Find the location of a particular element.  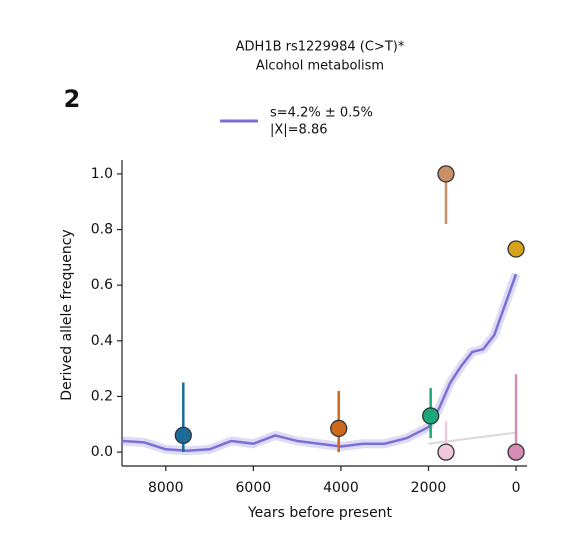

y-tick-label: 1.0 is located at coordinates (102, 174).